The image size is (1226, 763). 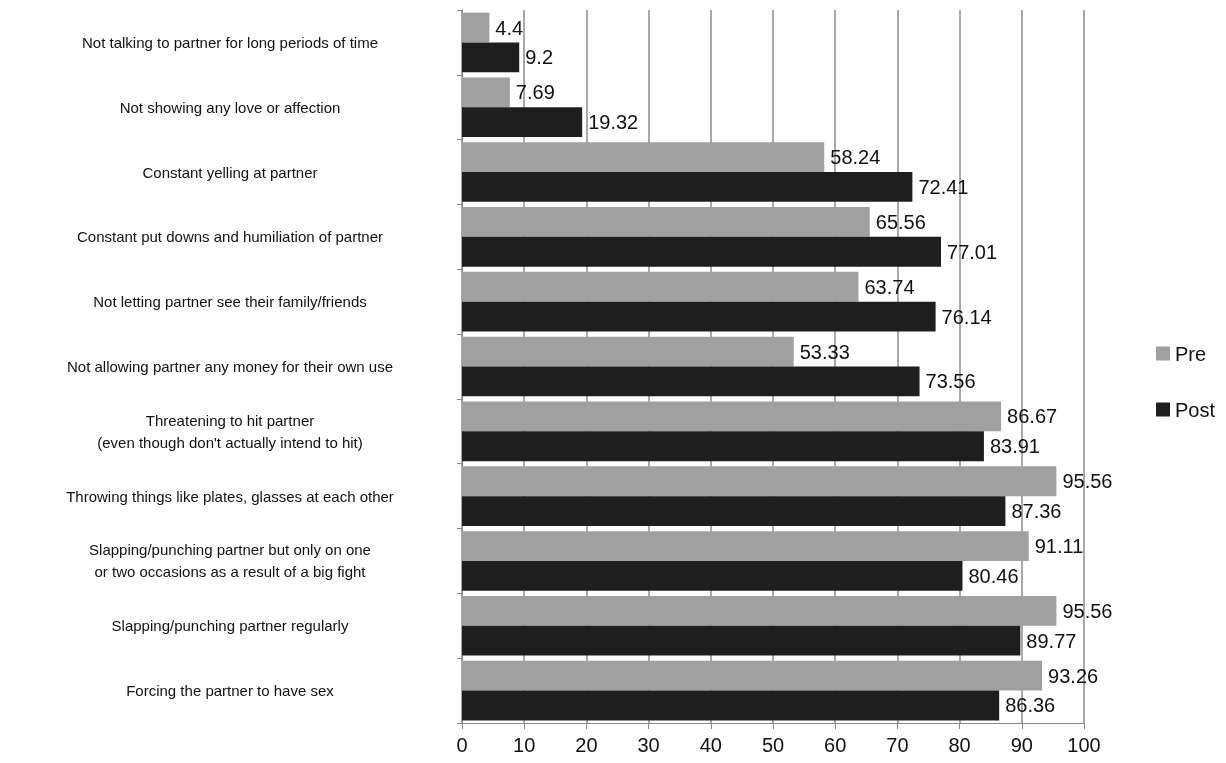 What do you see at coordinates (993, 575) in the screenshot?
I see `data-label: 80.46` at bounding box center [993, 575].